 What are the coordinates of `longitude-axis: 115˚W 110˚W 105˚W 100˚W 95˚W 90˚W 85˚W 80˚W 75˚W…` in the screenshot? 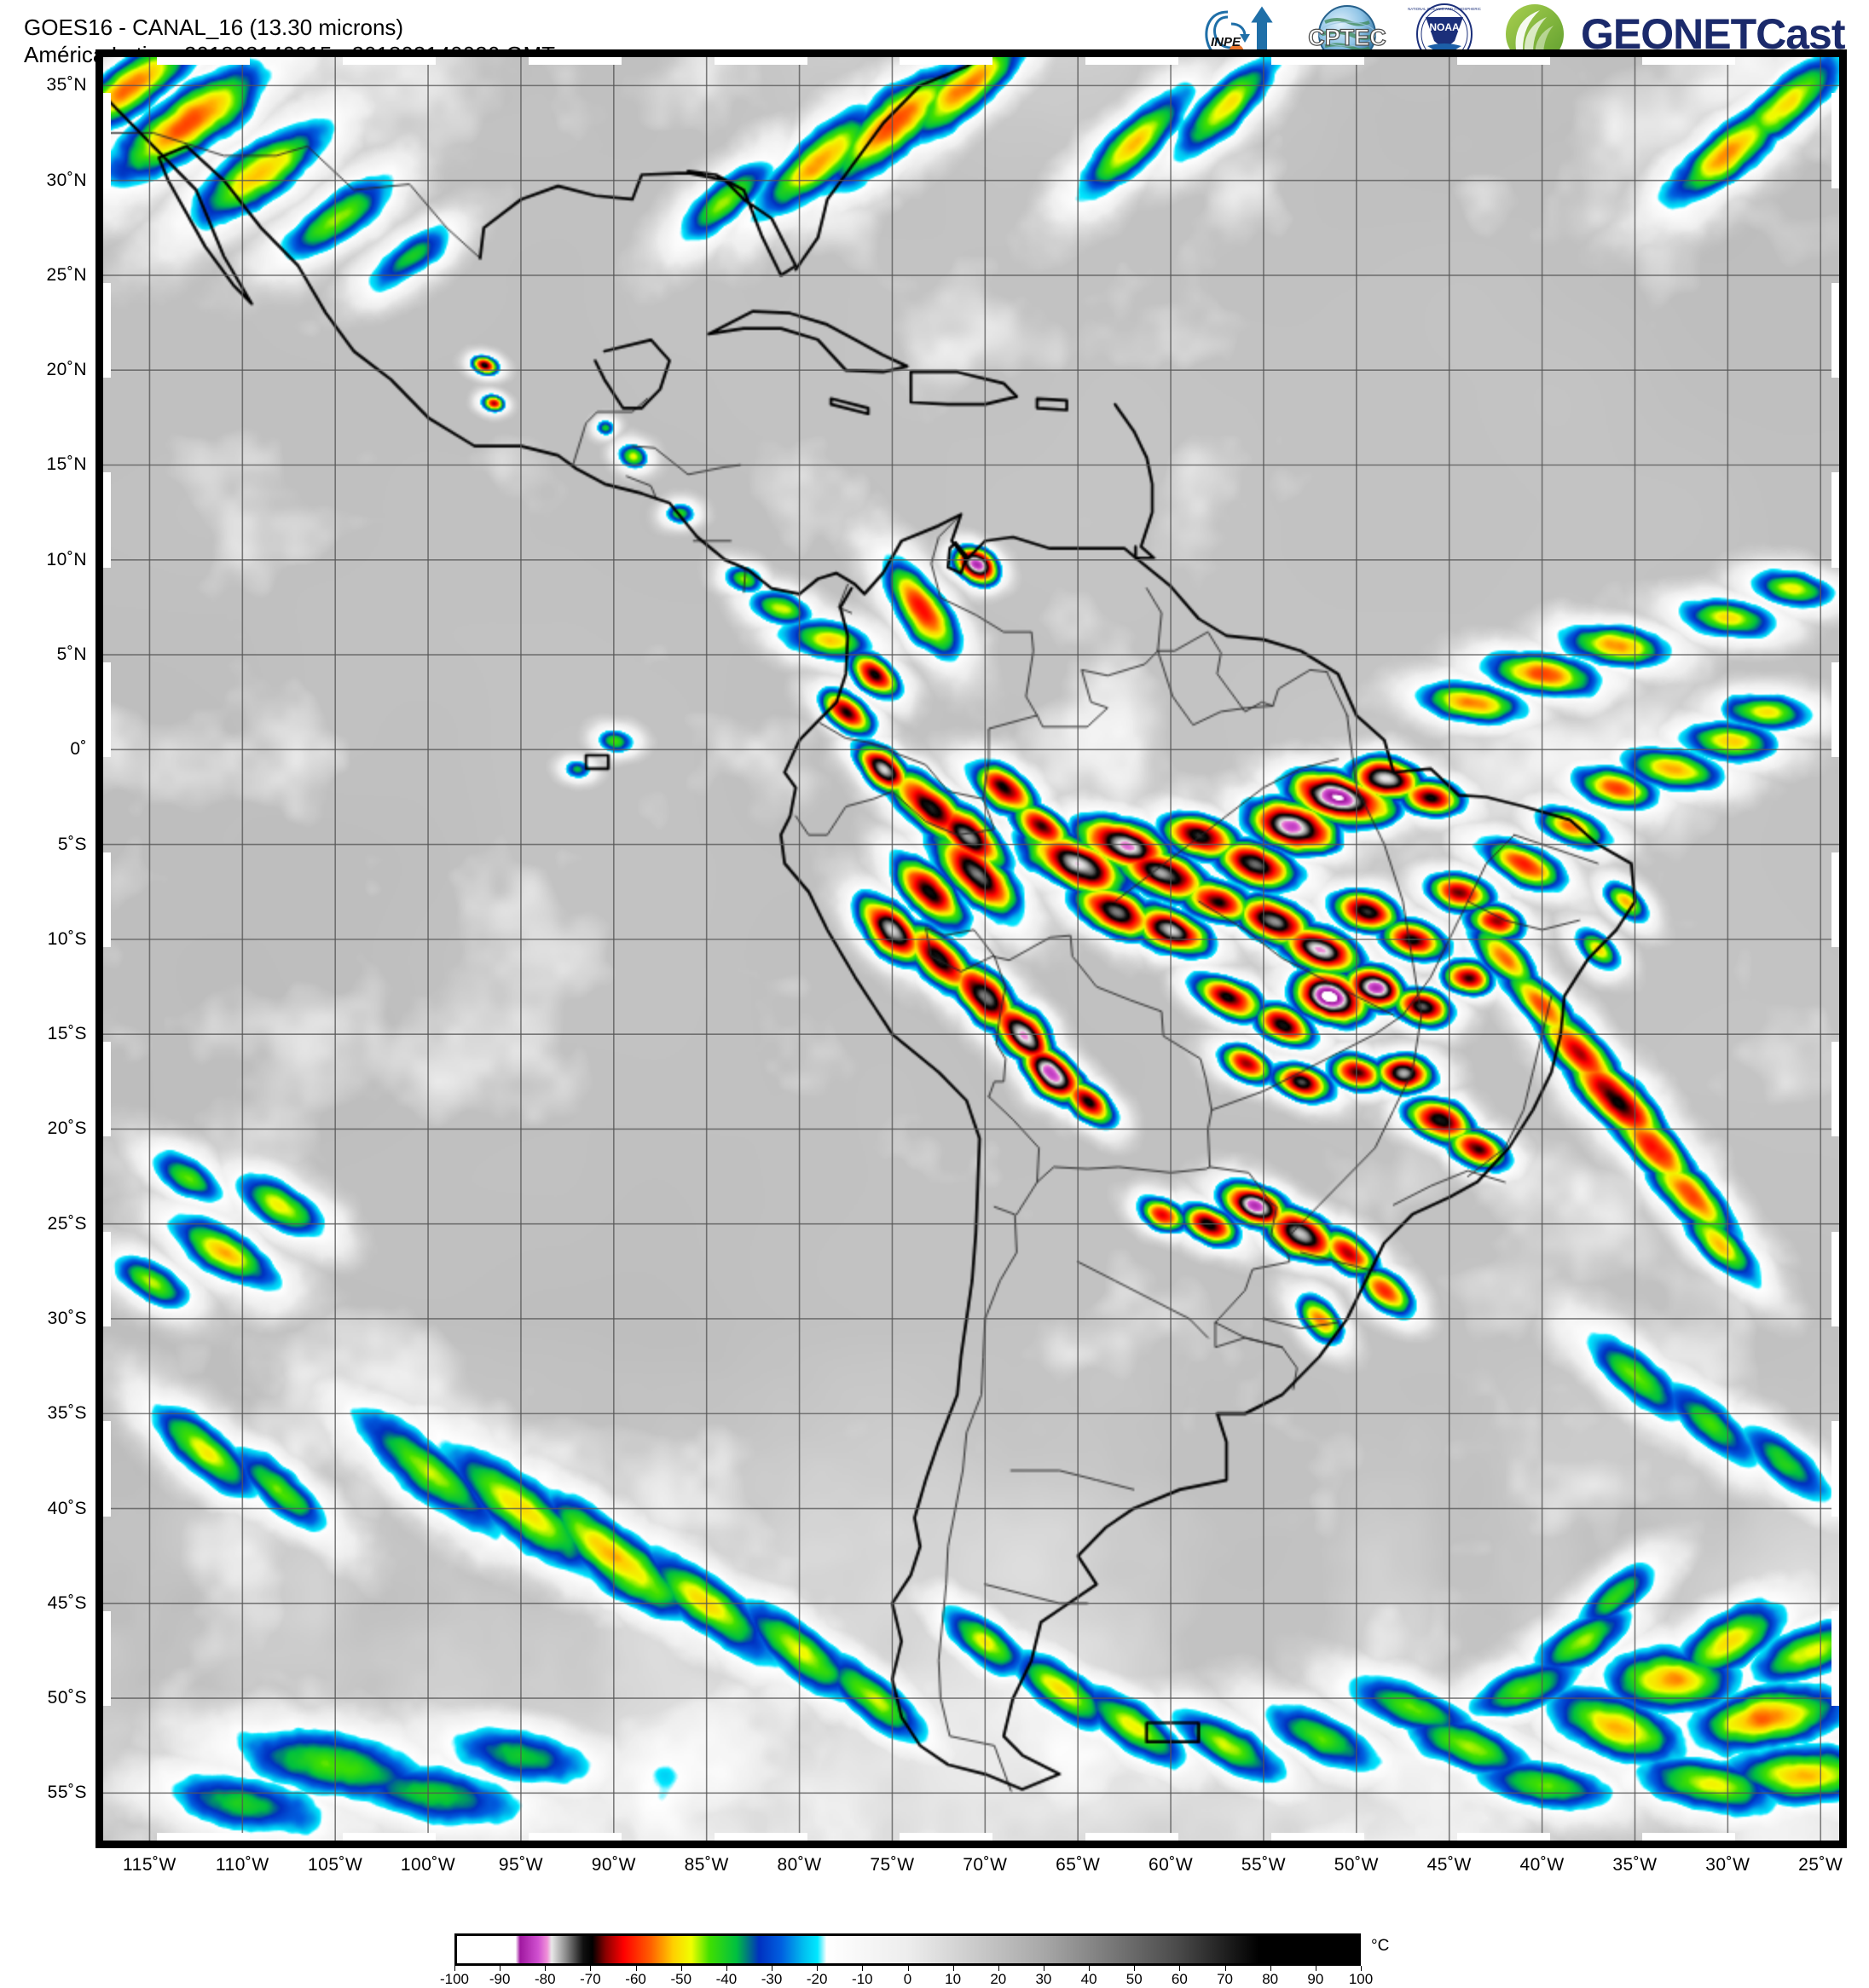 It's located at (971, 1868).